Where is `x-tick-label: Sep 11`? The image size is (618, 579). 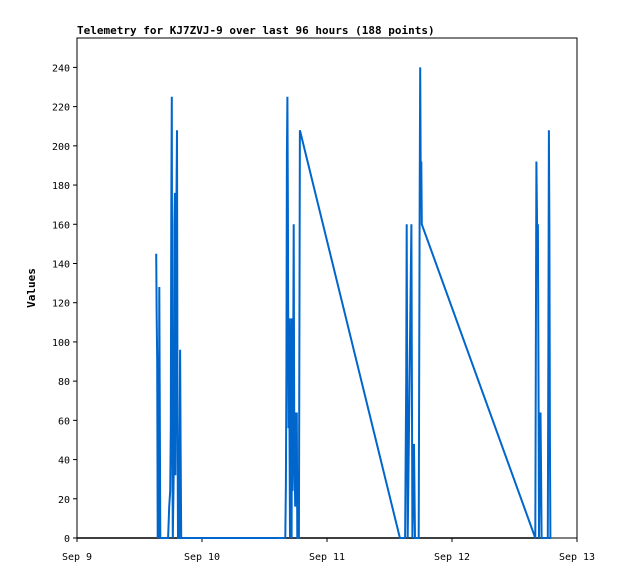
x-tick-label: Sep 11 is located at coordinates (327, 557).